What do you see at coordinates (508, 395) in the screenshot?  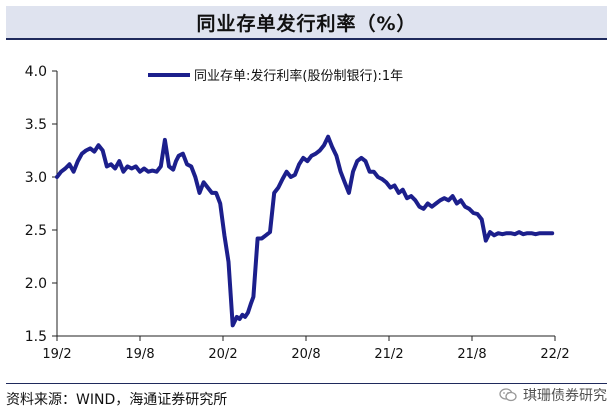 I see `wechat-icon` at bounding box center [508, 395].